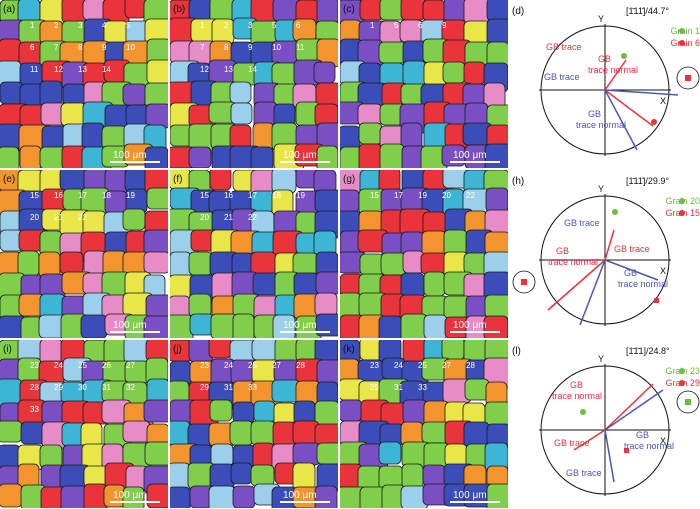 This screenshot has height=509, width=700. What do you see at coordinates (374, 365) in the screenshot?
I see `grain-number: 23` at bounding box center [374, 365].